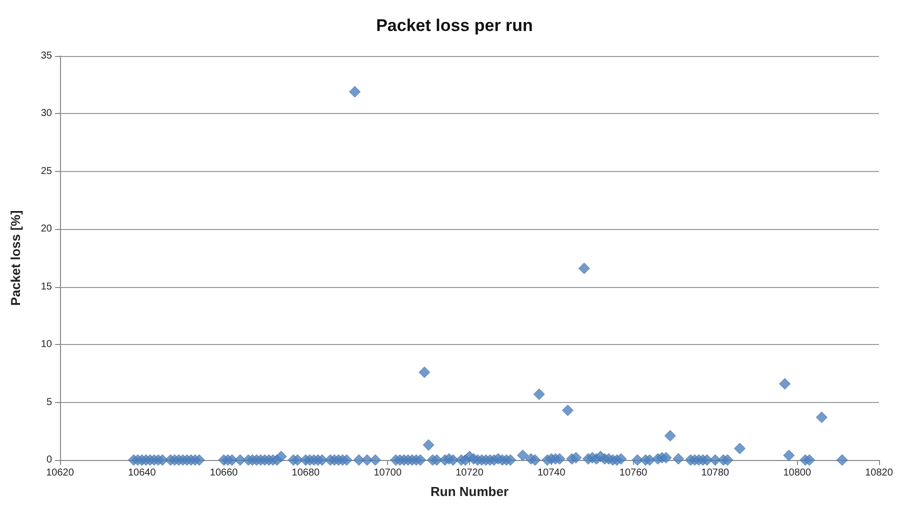  Describe the element at coordinates (388, 473) in the screenshot. I see `x-tick-label: 10700` at that location.